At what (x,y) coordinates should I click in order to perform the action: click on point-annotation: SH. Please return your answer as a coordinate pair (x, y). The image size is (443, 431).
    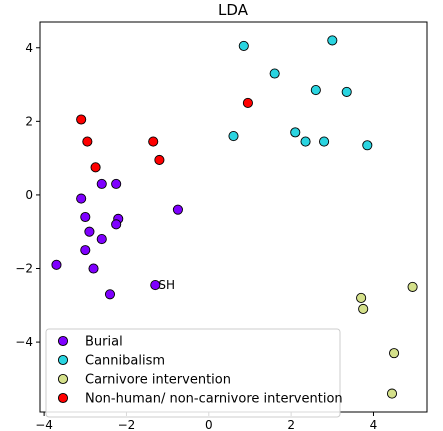
    Looking at the image, I should click on (166, 285).